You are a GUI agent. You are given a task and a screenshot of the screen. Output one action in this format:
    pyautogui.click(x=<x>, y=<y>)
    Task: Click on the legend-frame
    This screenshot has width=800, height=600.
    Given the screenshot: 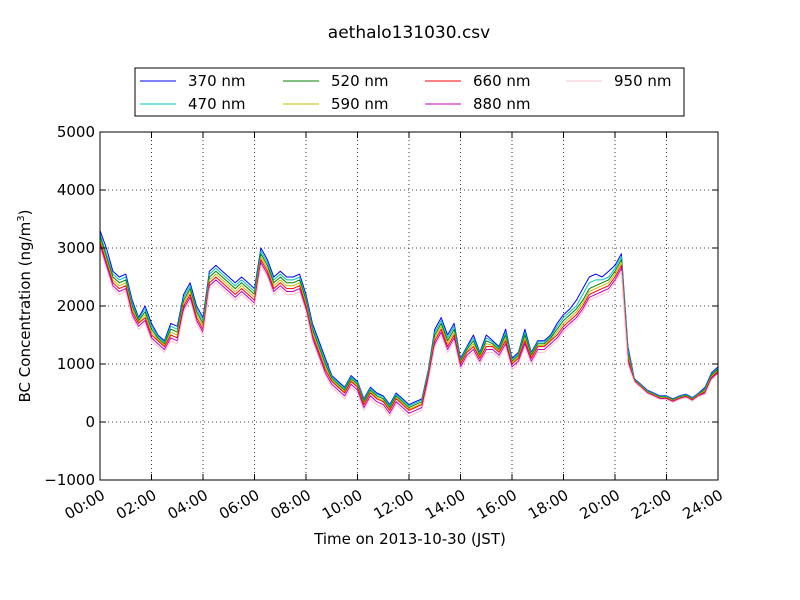 What is the action you would take?
    pyautogui.click(x=409, y=92)
    